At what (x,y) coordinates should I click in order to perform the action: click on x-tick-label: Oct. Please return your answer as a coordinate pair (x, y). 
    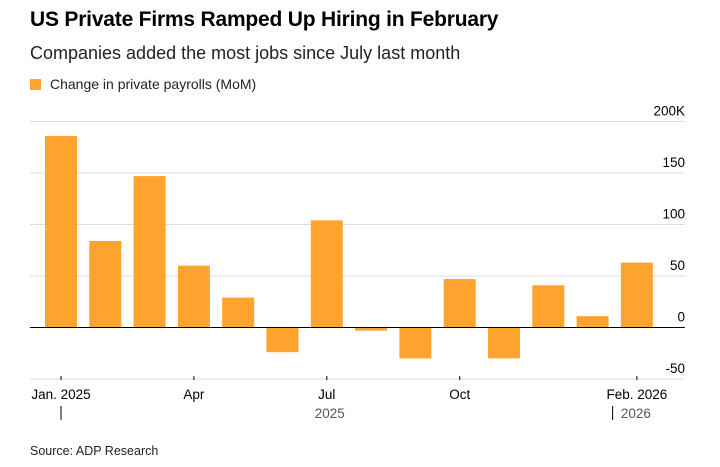
    Looking at the image, I should click on (459, 394).